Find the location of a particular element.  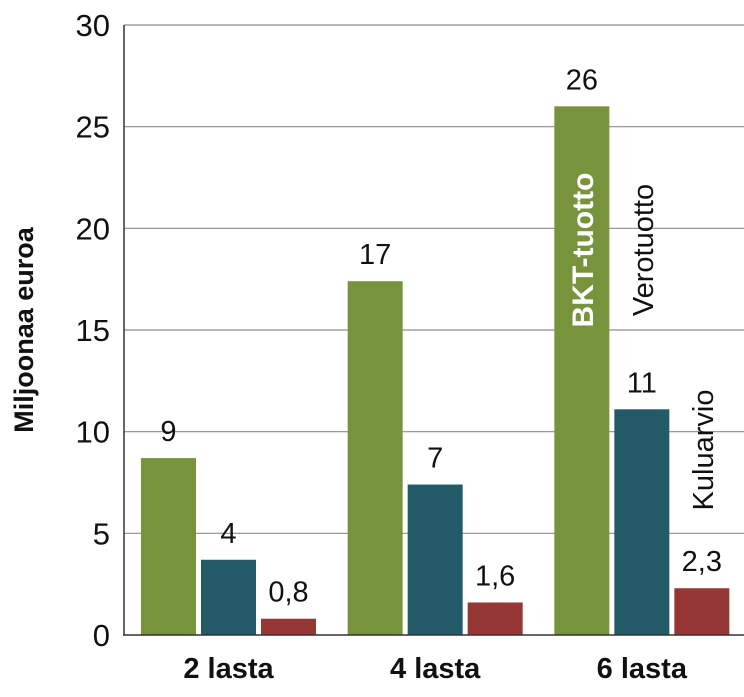

data-label-kuluarvio-1: 0,8 is located at coordinates (288, 593).